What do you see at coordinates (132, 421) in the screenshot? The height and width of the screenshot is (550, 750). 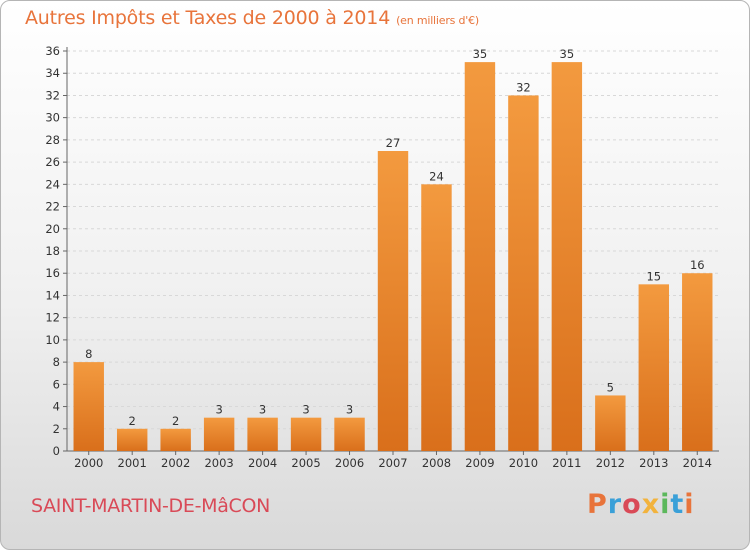 I see `data-label-2001: 2` at bounding box center [132, 421].